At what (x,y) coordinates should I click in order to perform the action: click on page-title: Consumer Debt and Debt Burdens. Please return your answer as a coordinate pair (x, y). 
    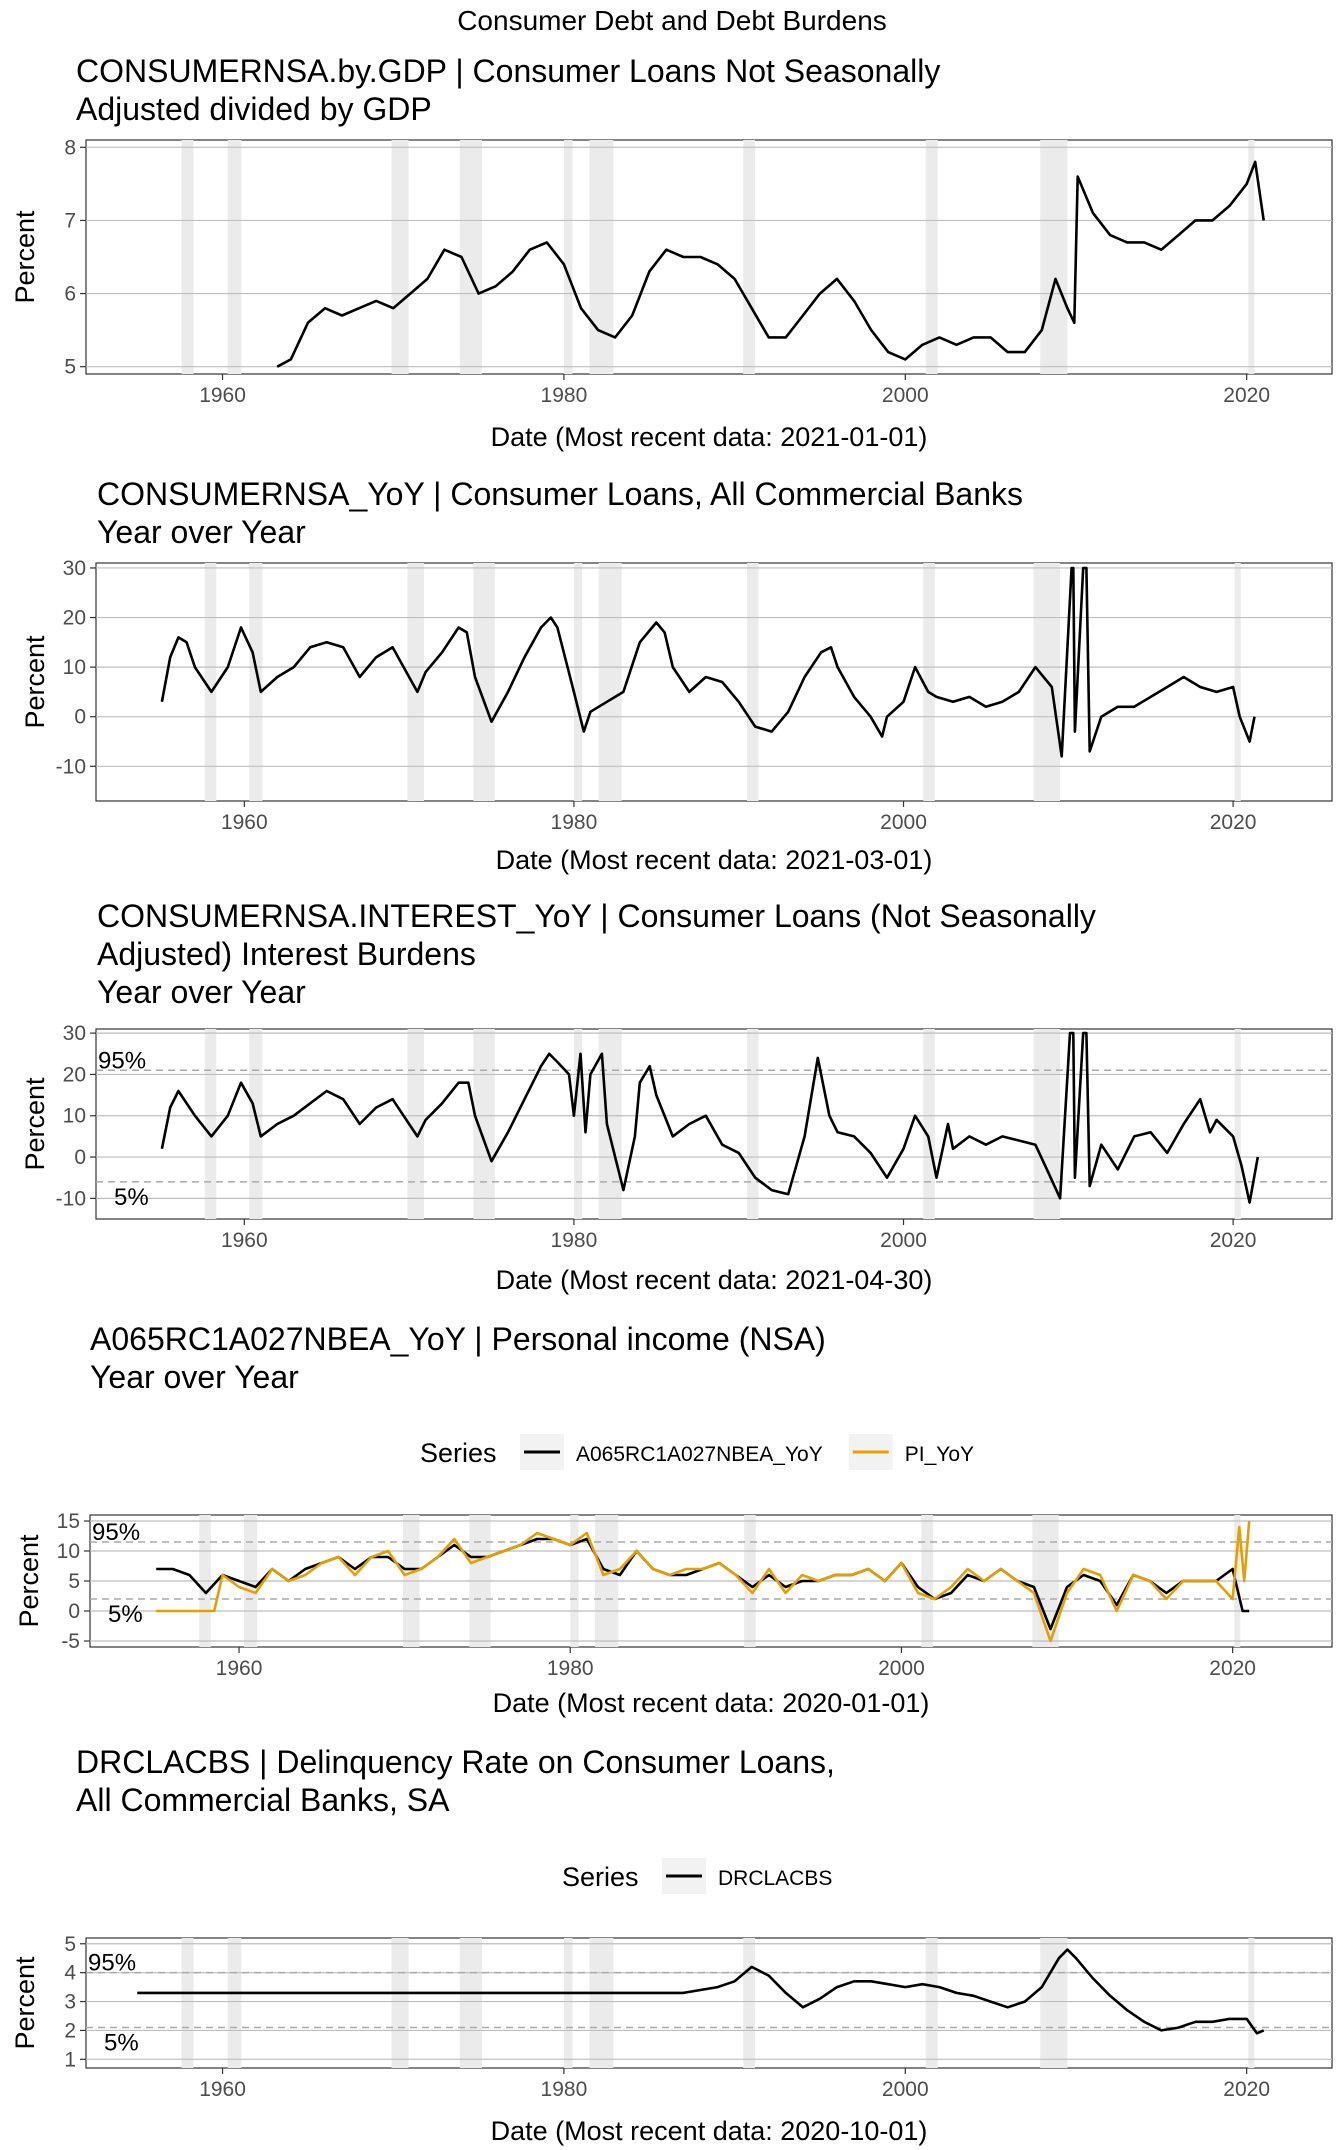
    Looking at the image, I should click on (672, 20).